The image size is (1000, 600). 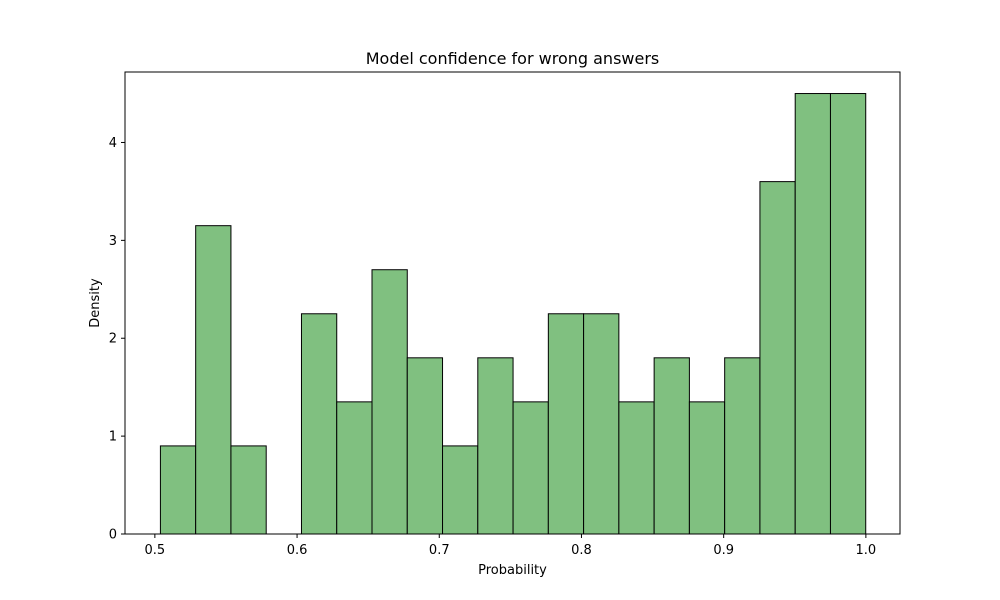 I want to click on x-tick-label: 1.0, so click(x=866, y=550).